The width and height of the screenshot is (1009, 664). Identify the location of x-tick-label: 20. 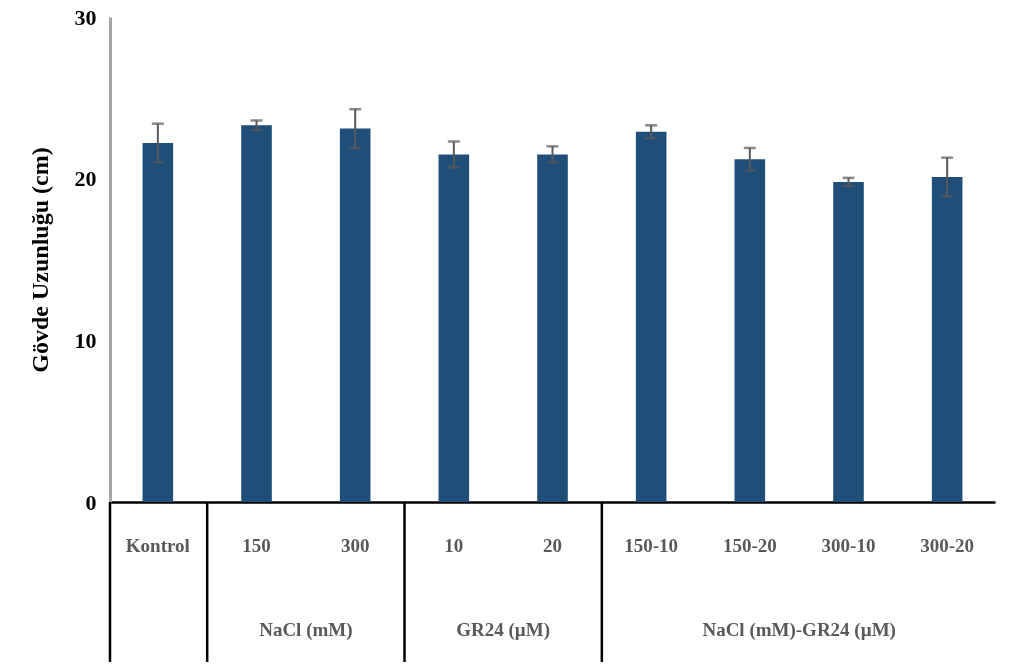
(552, 545).